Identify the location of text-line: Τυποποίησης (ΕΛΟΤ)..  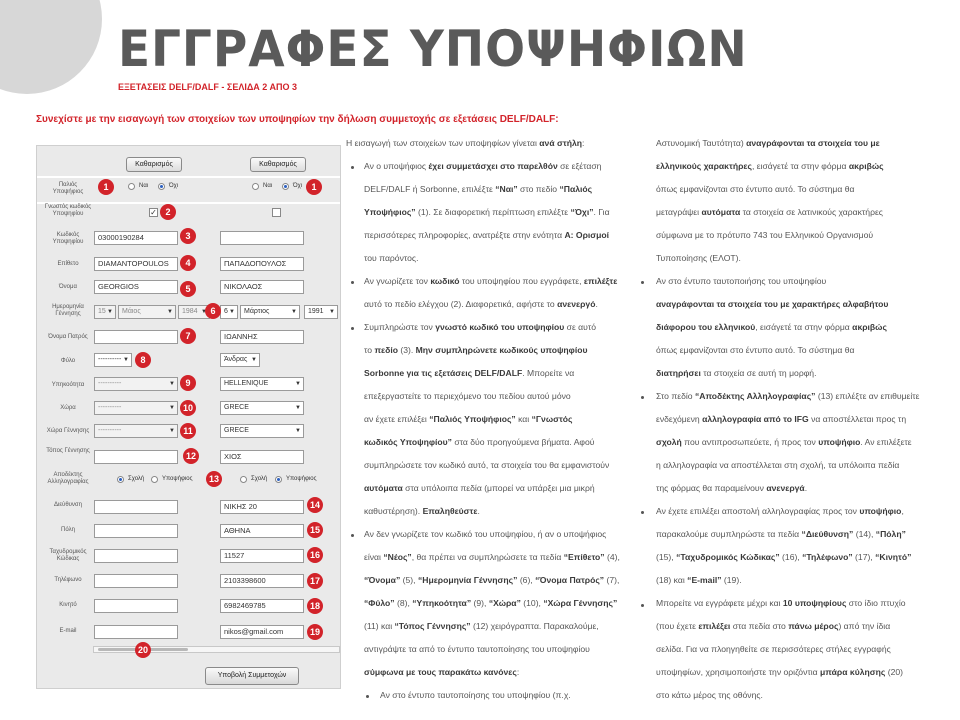
(698, 258).